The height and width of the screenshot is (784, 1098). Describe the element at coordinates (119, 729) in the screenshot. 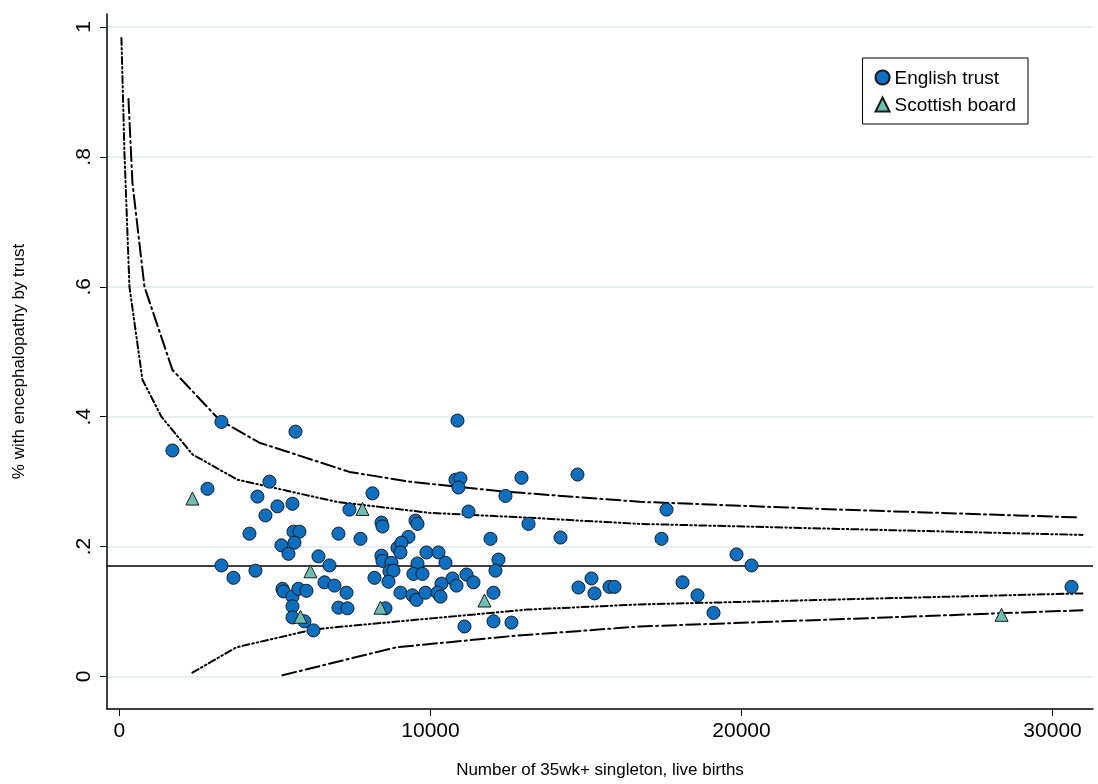

I see `x-tick-label: 0` at that location.